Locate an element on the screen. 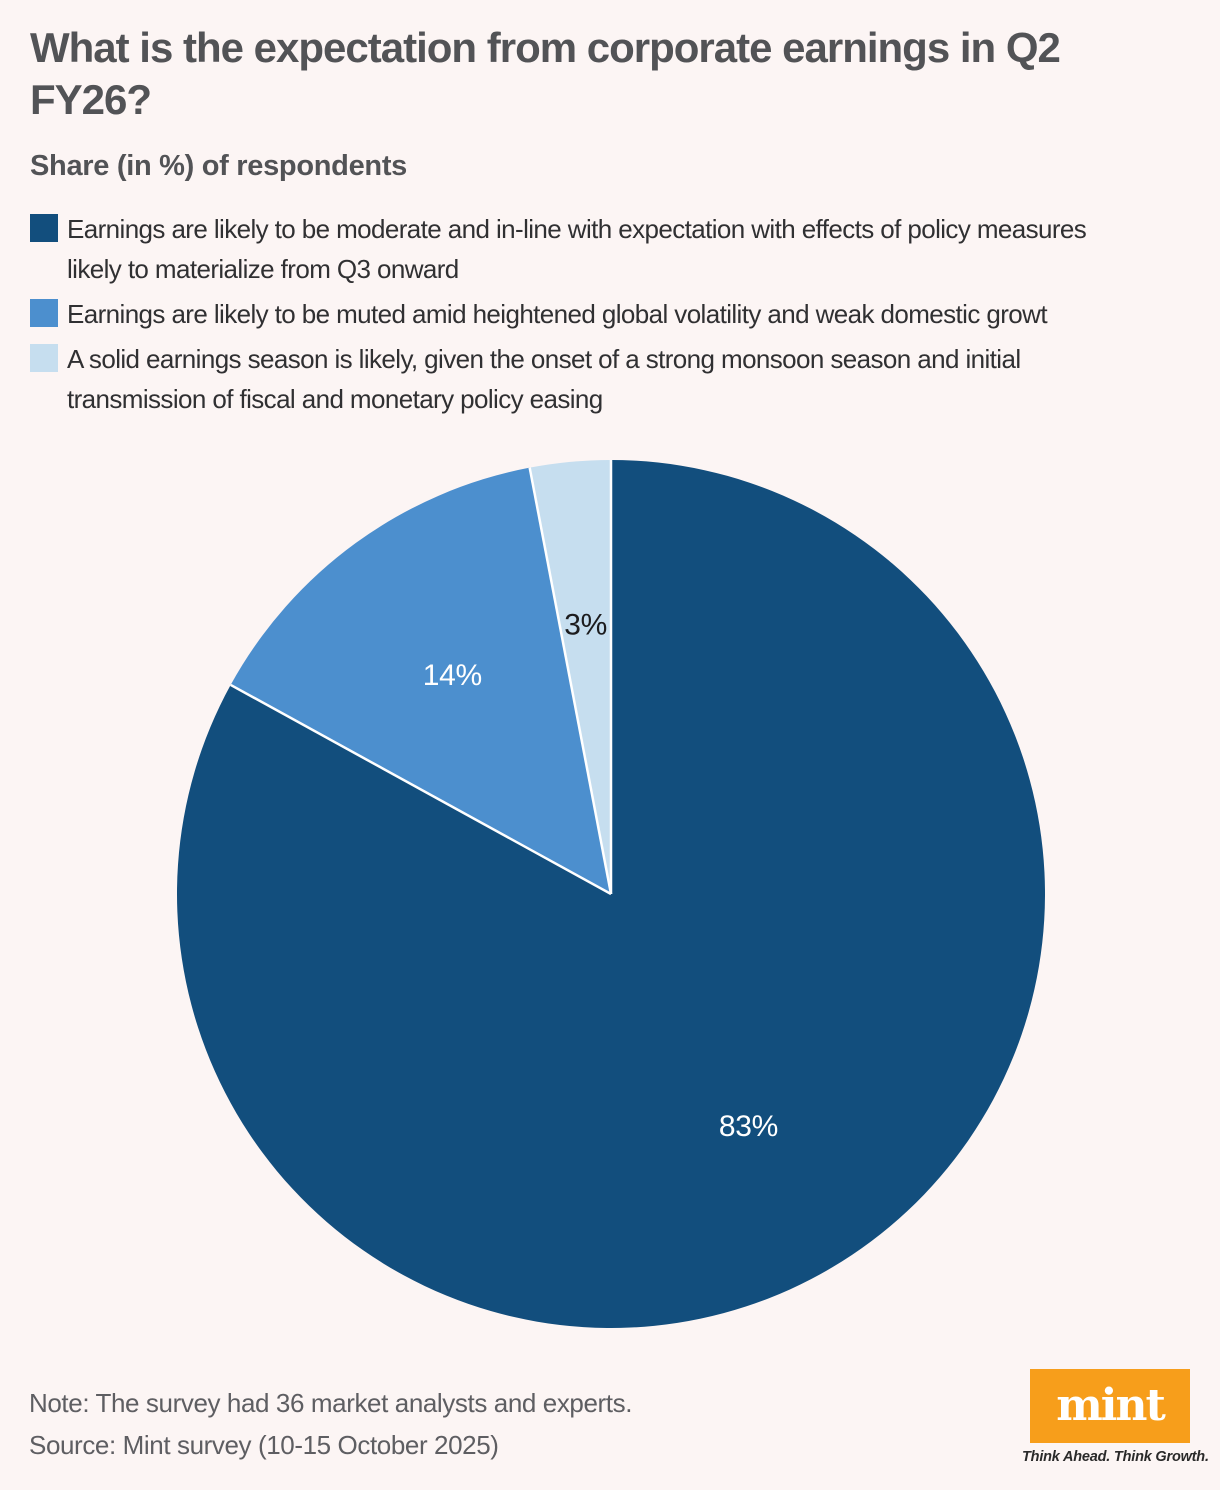  mint-logo: mint is located at coordinates (1110, 1406).